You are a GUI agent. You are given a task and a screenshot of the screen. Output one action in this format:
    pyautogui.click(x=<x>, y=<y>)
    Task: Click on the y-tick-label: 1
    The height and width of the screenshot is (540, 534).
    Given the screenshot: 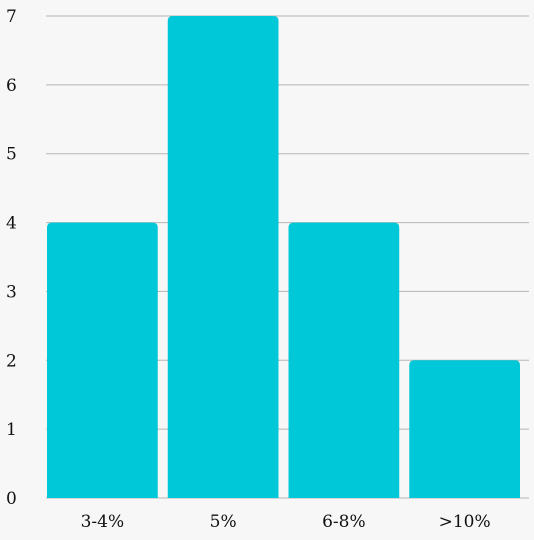 What is the action you would take?
    pyautogui.click(x=11, y=430)
    